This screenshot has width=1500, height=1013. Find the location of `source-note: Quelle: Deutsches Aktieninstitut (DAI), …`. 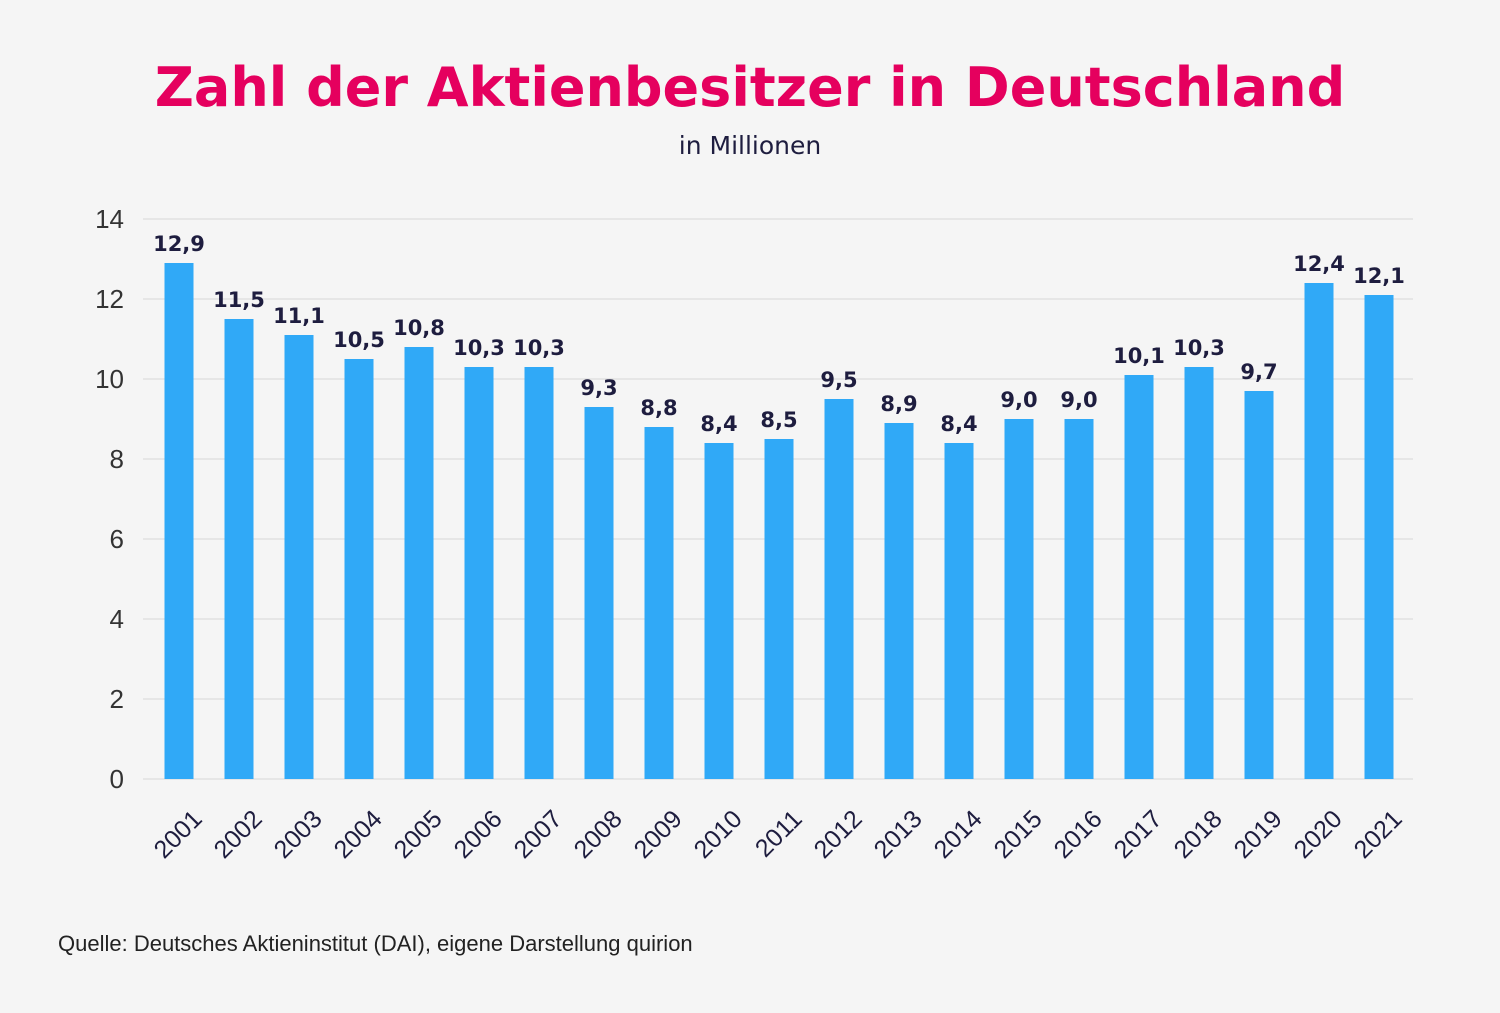

source-note: Quelle: Deutsches Aktieninstitut (DAI), … is located at coordinates (375, 943).